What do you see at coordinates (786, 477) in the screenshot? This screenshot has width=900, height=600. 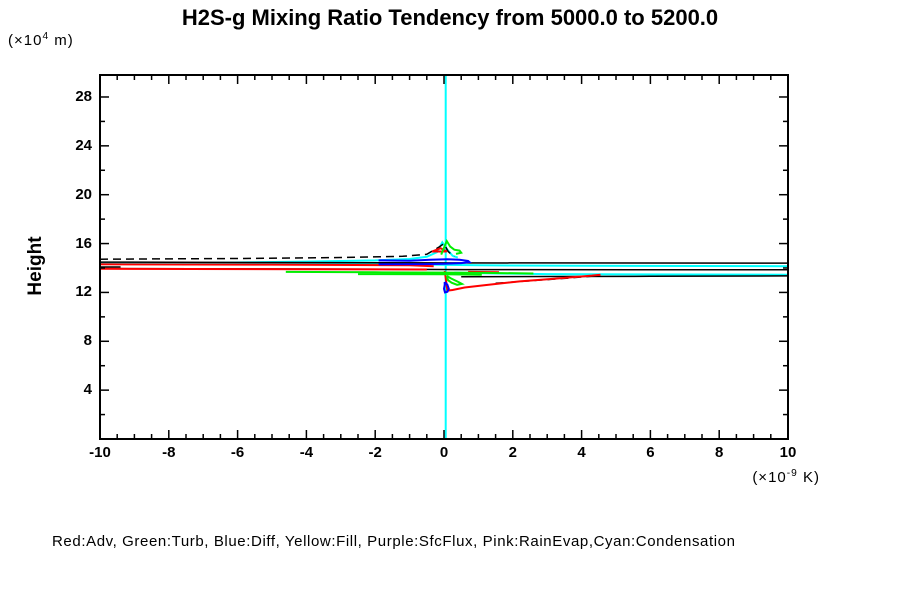 I see `x-axis-unit-label: (×10-9 K)` at bounding box center [786, 477].